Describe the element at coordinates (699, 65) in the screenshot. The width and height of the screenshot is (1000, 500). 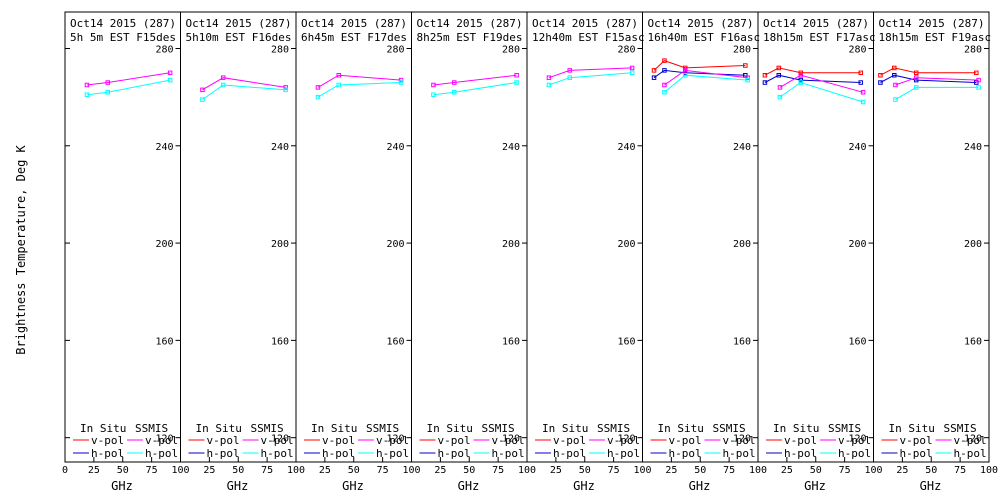
I see `series-line-insitu_v` at that location.